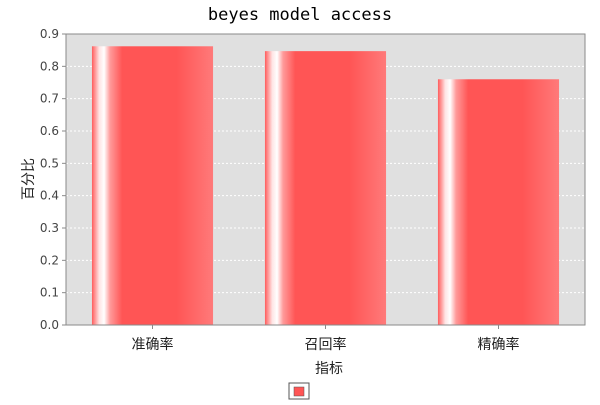 This screenshot has width=600, height=405. I want to click on y-tick-label: 0.4, so click(49, 196).